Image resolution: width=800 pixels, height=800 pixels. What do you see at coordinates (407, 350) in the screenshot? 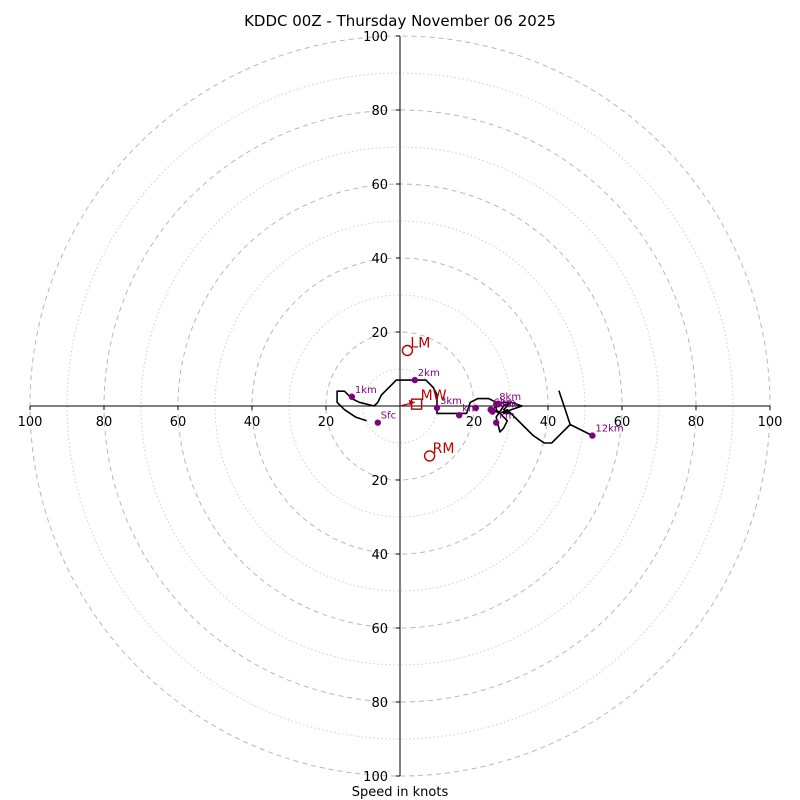
I see `lm-storm-marker` at bounding box center [407, 350].